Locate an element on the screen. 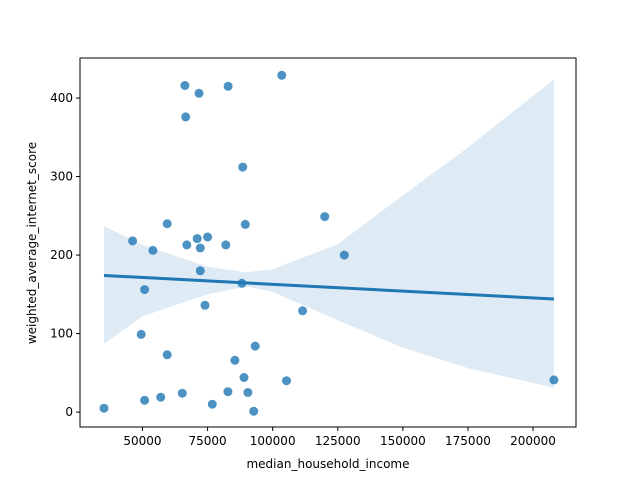  x-tick-label: 125000 is located at coordinates (338, 441).